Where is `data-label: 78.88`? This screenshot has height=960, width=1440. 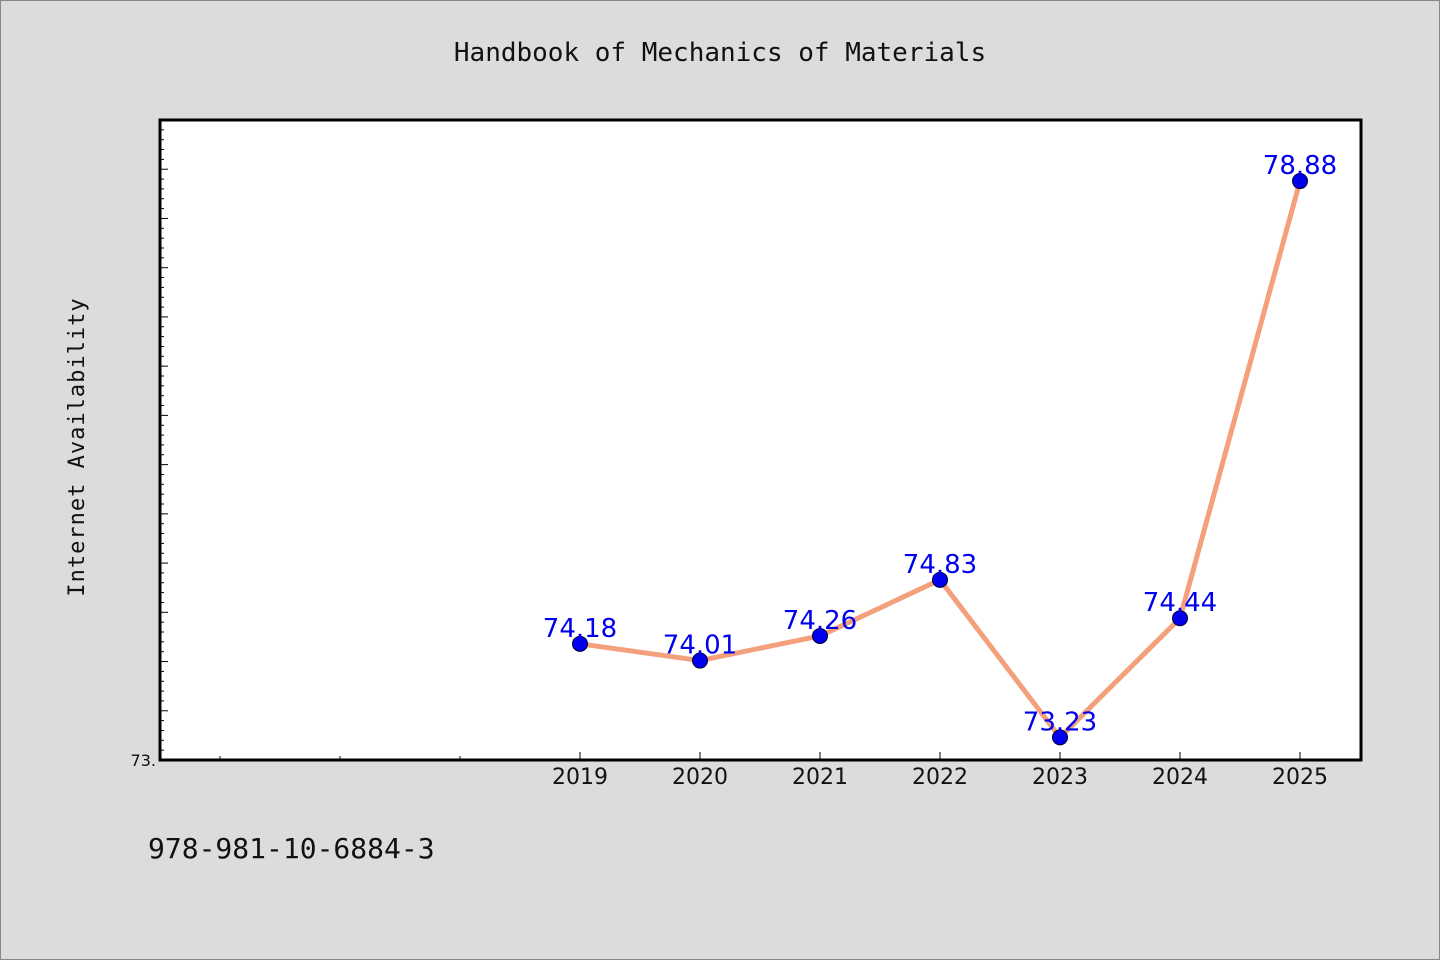 data-label: 78.88 is located at coordinates (1300, 166).